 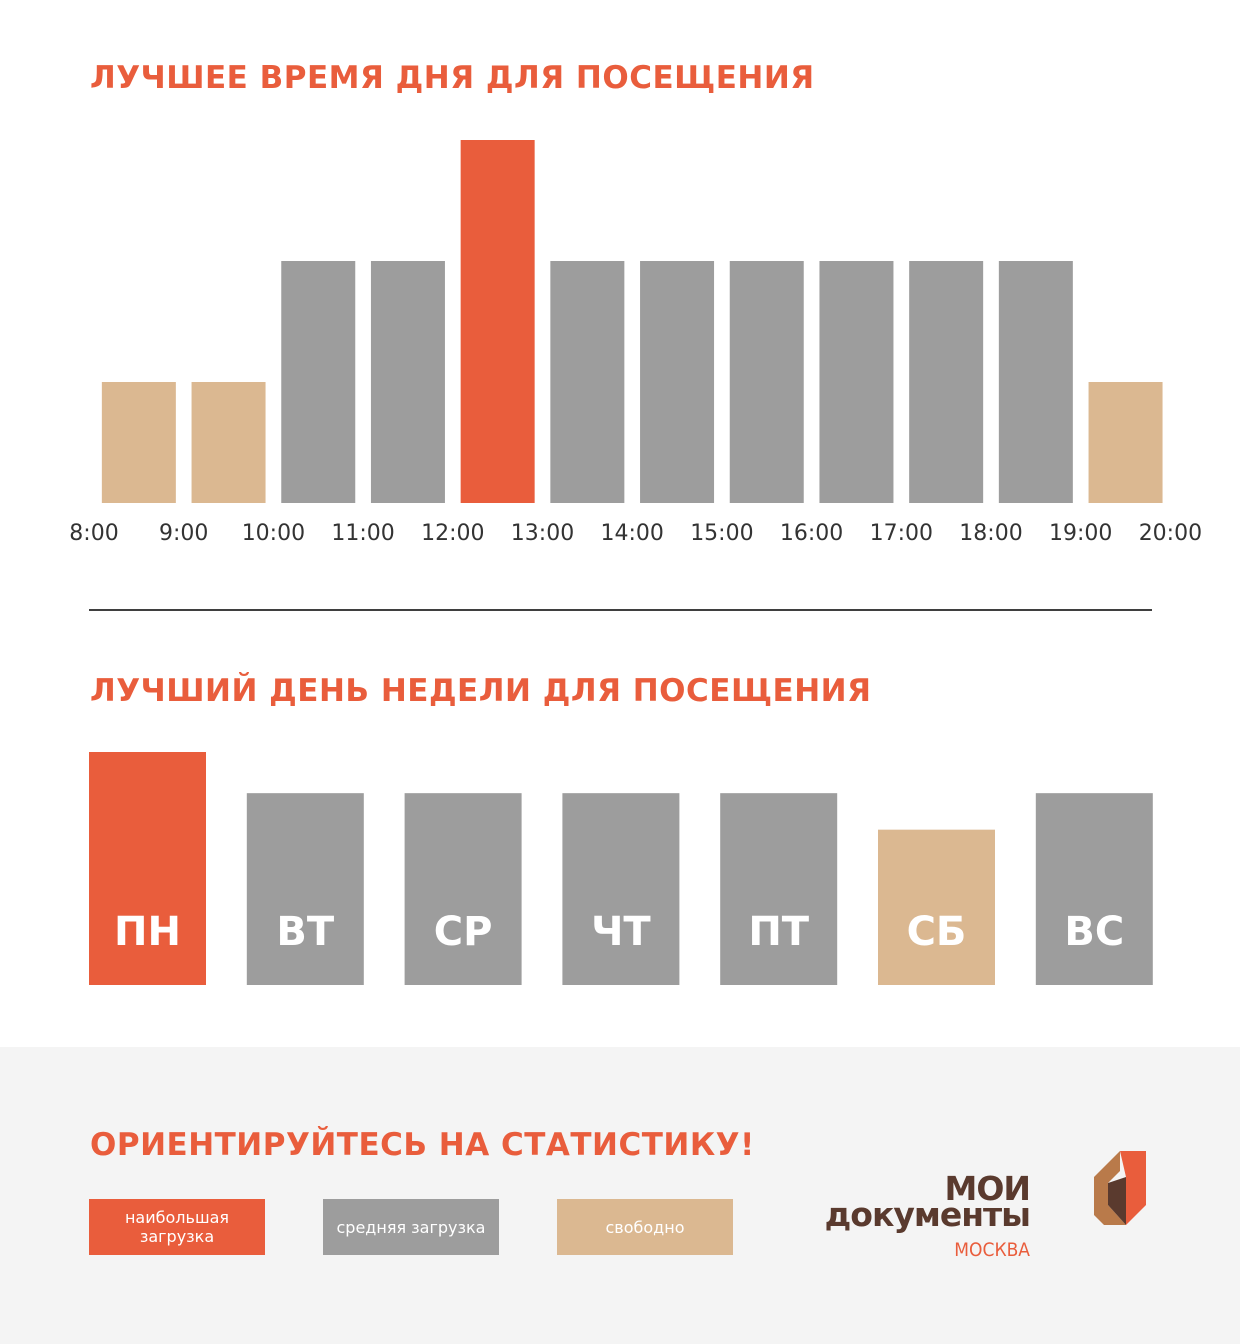 What do you see at coordinates (422, 1145) in the screenshot?
I see `footer-title: ОРИЕНТИРУЙТЕСЬ НА СТАТИСТИКУ!` at bounding box center [422, 1145].